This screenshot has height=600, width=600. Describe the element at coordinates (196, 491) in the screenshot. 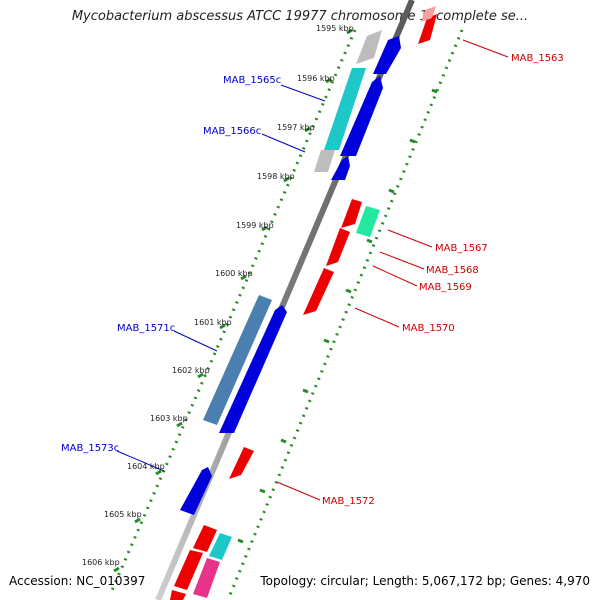

I see `gene-blue-1573c` at that location.